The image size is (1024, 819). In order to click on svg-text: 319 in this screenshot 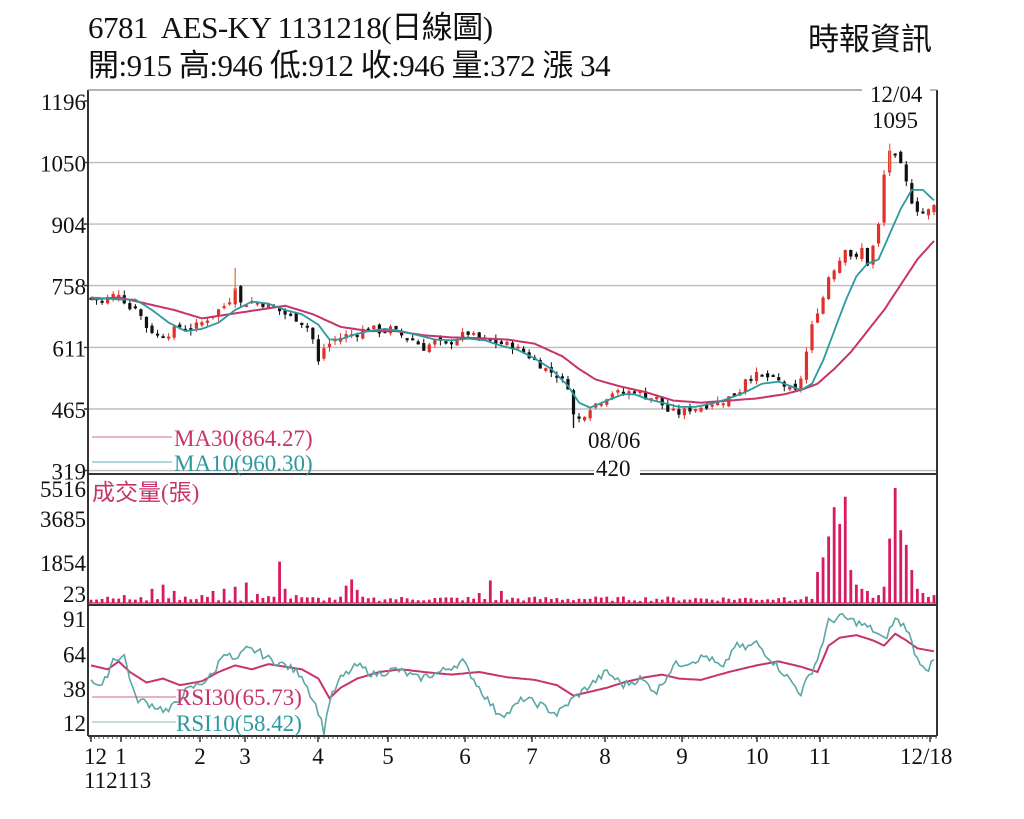, I will do `click(69, 472)`.